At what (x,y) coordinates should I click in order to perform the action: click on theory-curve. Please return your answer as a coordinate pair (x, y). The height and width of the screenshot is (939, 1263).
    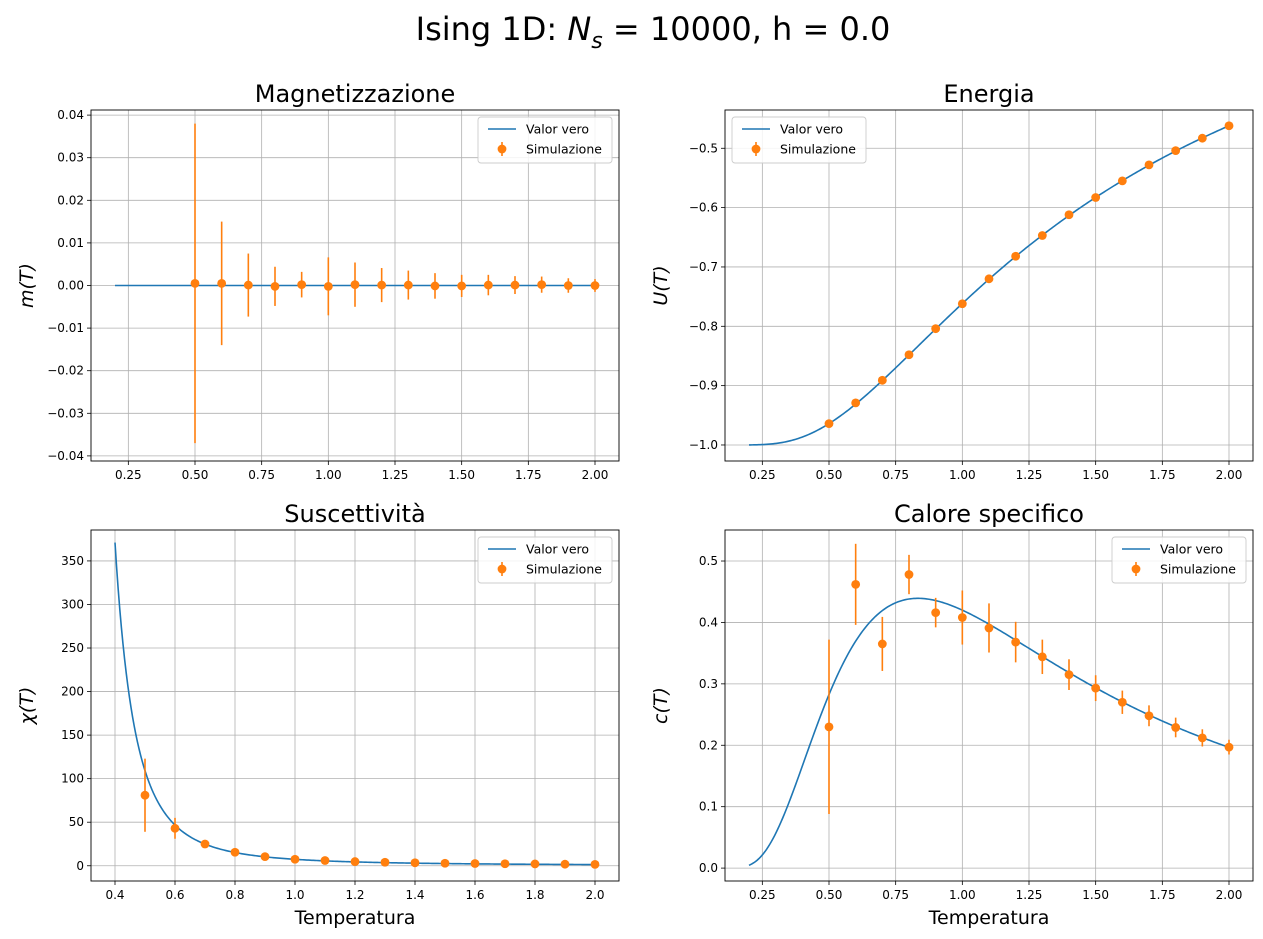
    Looking at the image, I should click on (989, 285).